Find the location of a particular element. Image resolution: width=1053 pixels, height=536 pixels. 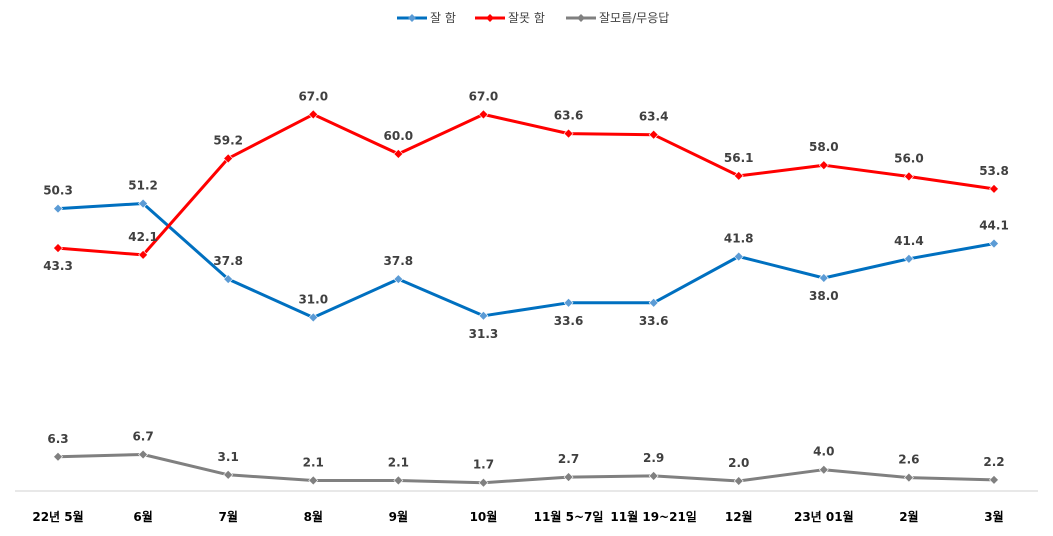

data-label: 59.2 is located at coordinates (228, 140).